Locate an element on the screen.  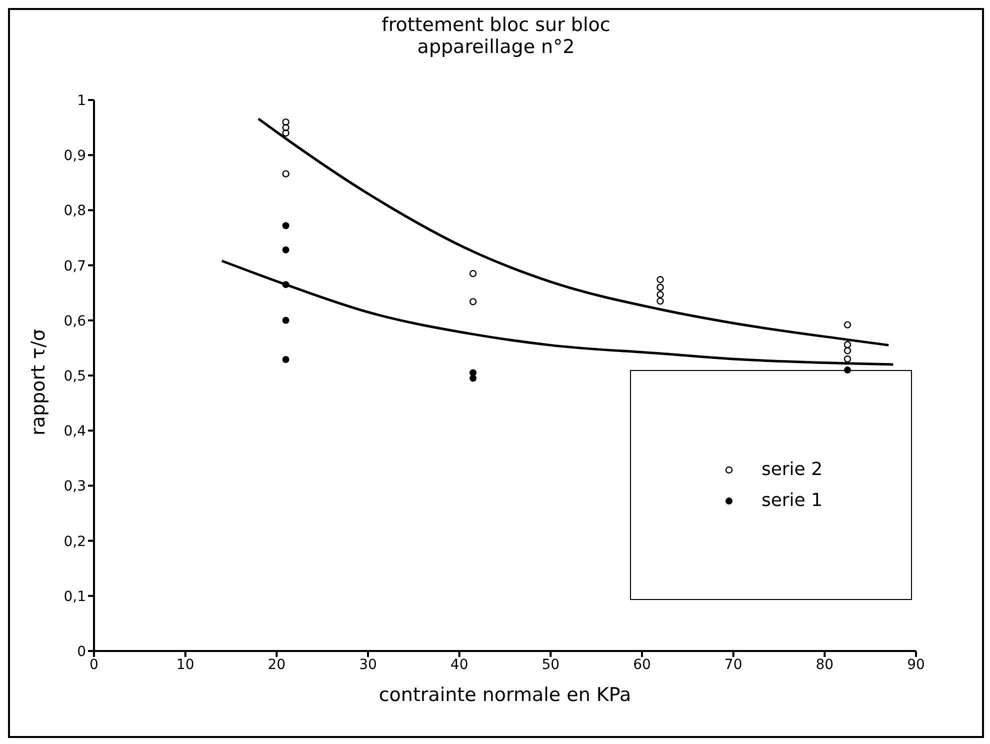
x-tick-label: 30 is located at coordinates (368, 664).